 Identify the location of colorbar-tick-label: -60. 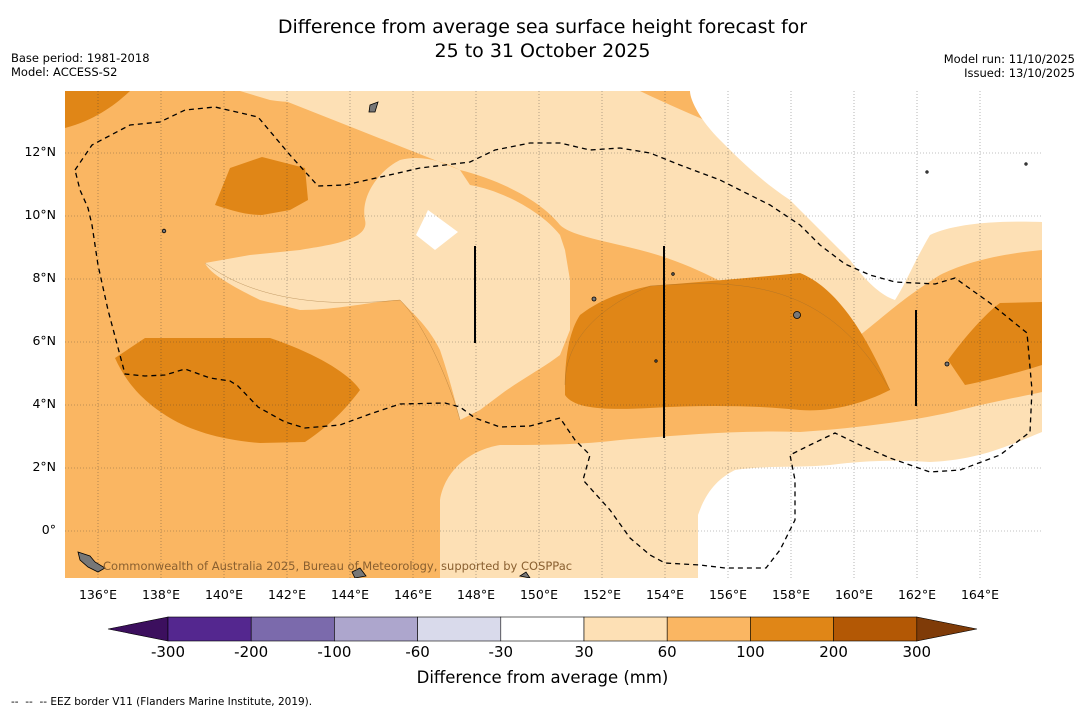
(417, 652).